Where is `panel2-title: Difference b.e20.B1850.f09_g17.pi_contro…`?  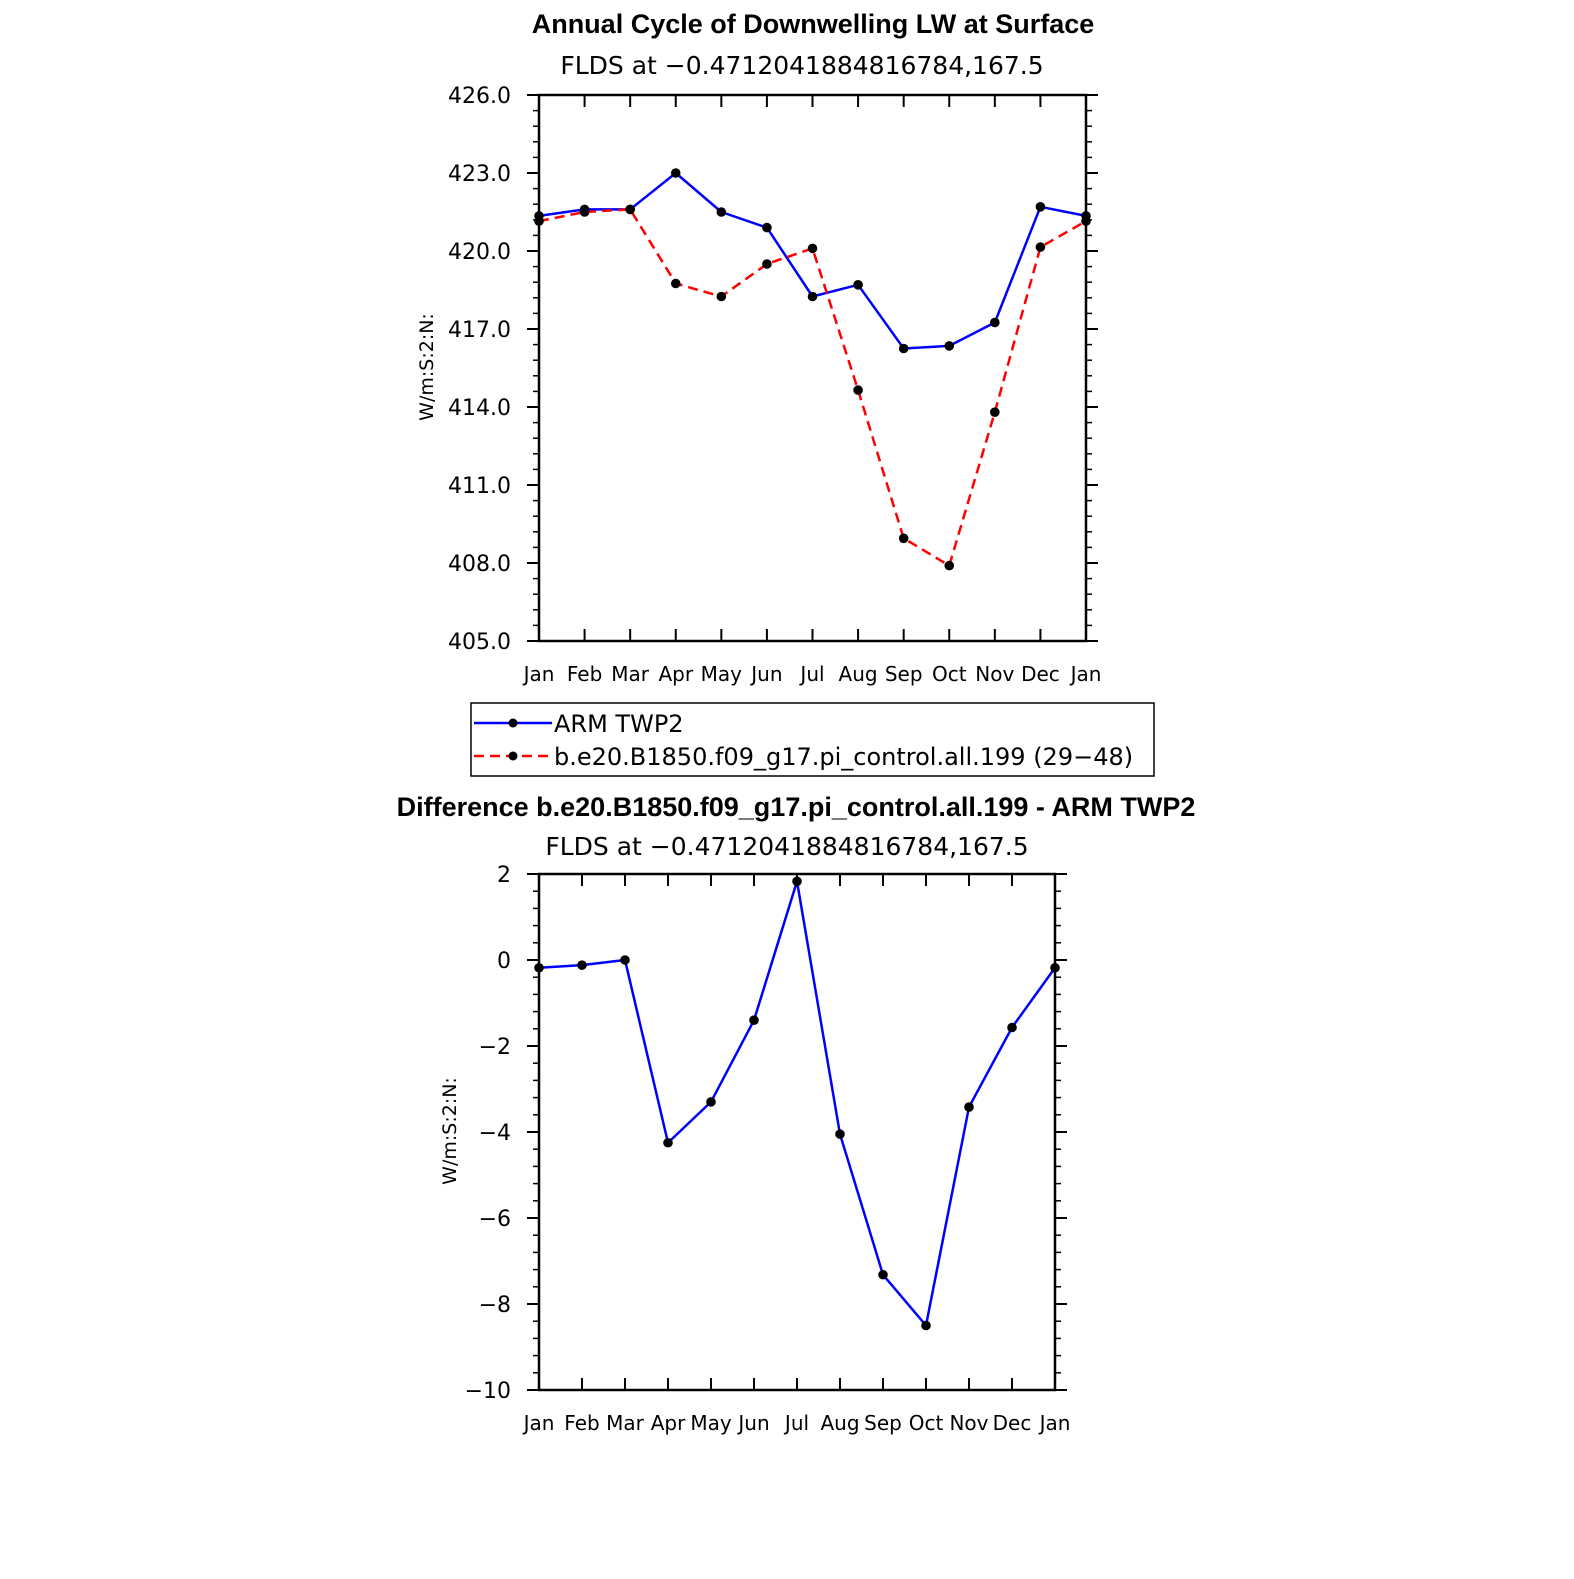 panel2-title: Difference b.e20.B1850.f09_g17.pi_contro… is located at coordinates (796, 807).